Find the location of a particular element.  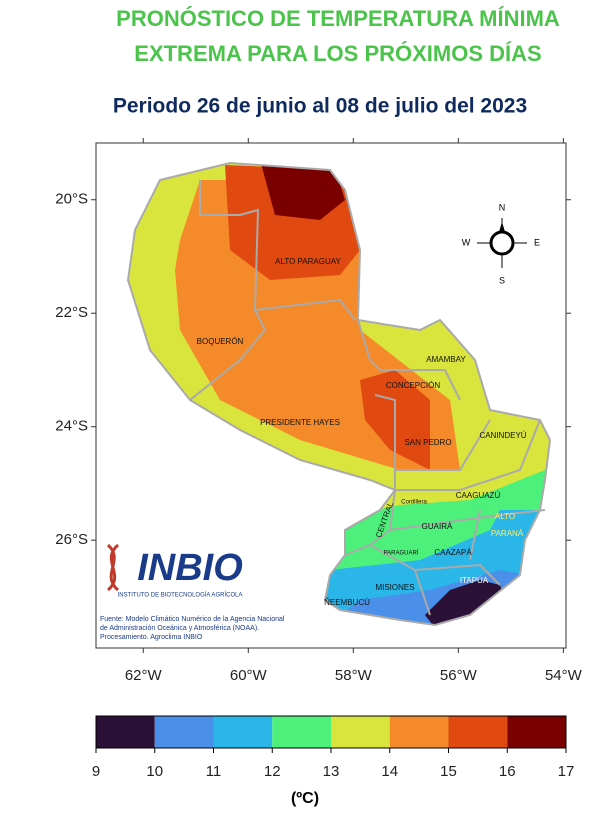

title: EXTREMA PARA LOS PRÓXIMOS DÍAS is located at coordinates (337, 53).